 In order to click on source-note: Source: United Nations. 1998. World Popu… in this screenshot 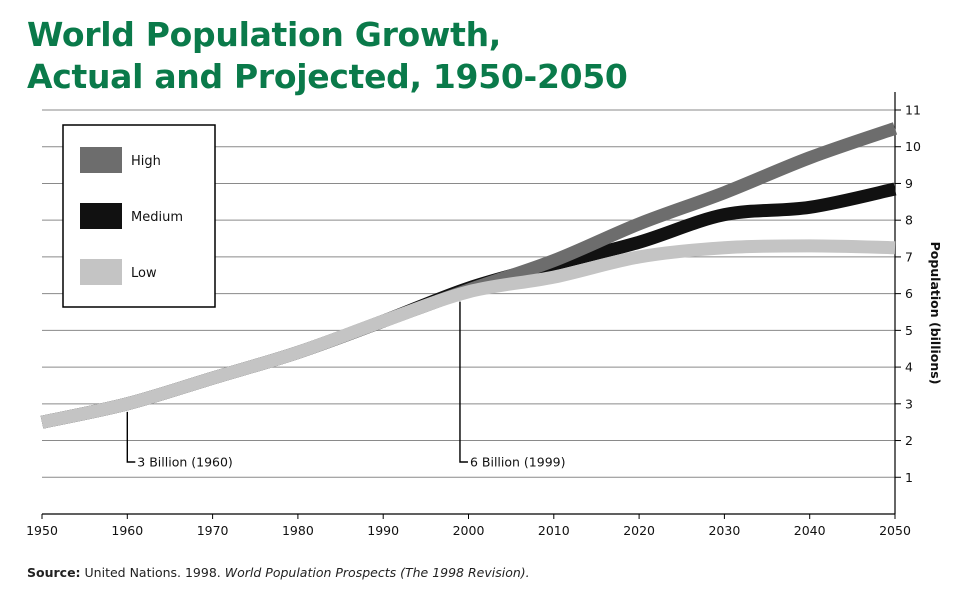, I will do `click(278, 572)`.